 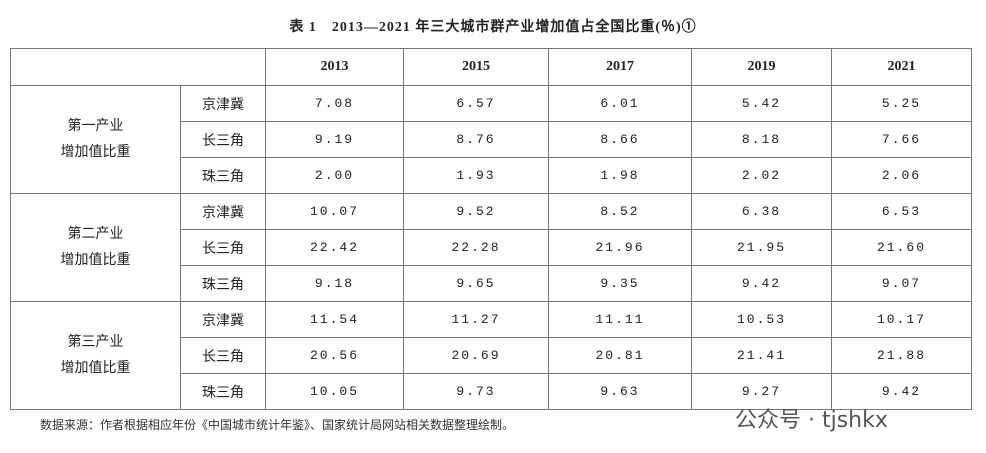 I want to click on value-cell: 6.57, so click(x=476, y=103).